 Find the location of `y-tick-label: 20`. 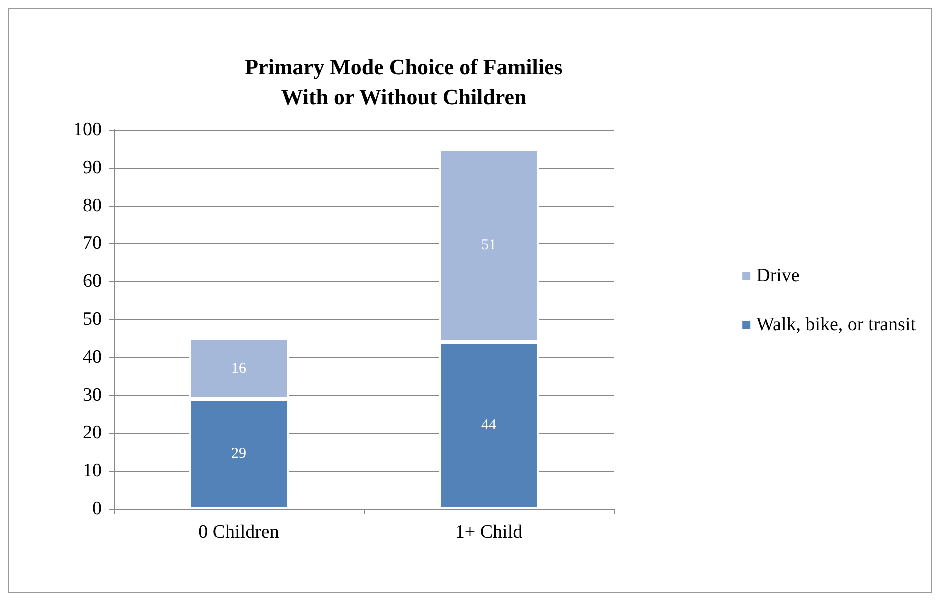

y-tick-label: 20 is located at coordinates (92, 433).